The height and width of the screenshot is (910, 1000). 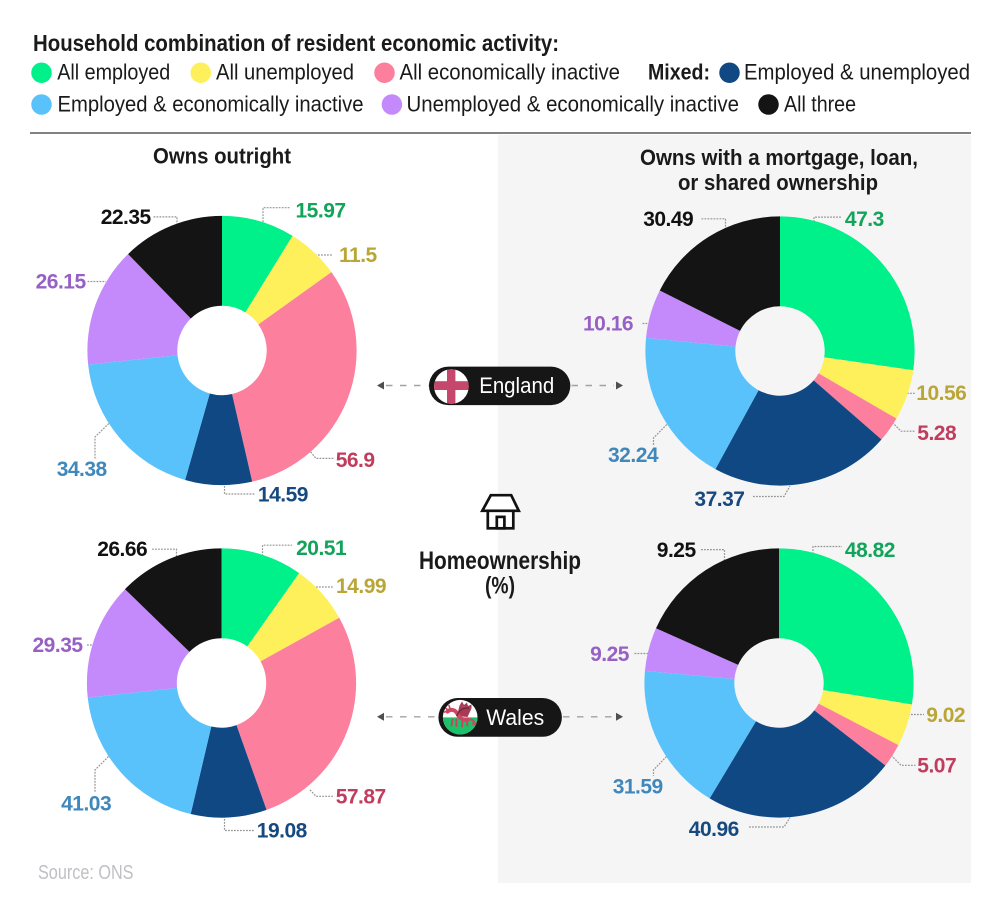 What do you see at coordinates (361, 586) in the screenshot?
I see `svg-text: 14.99` at bounding box center [361, 586].